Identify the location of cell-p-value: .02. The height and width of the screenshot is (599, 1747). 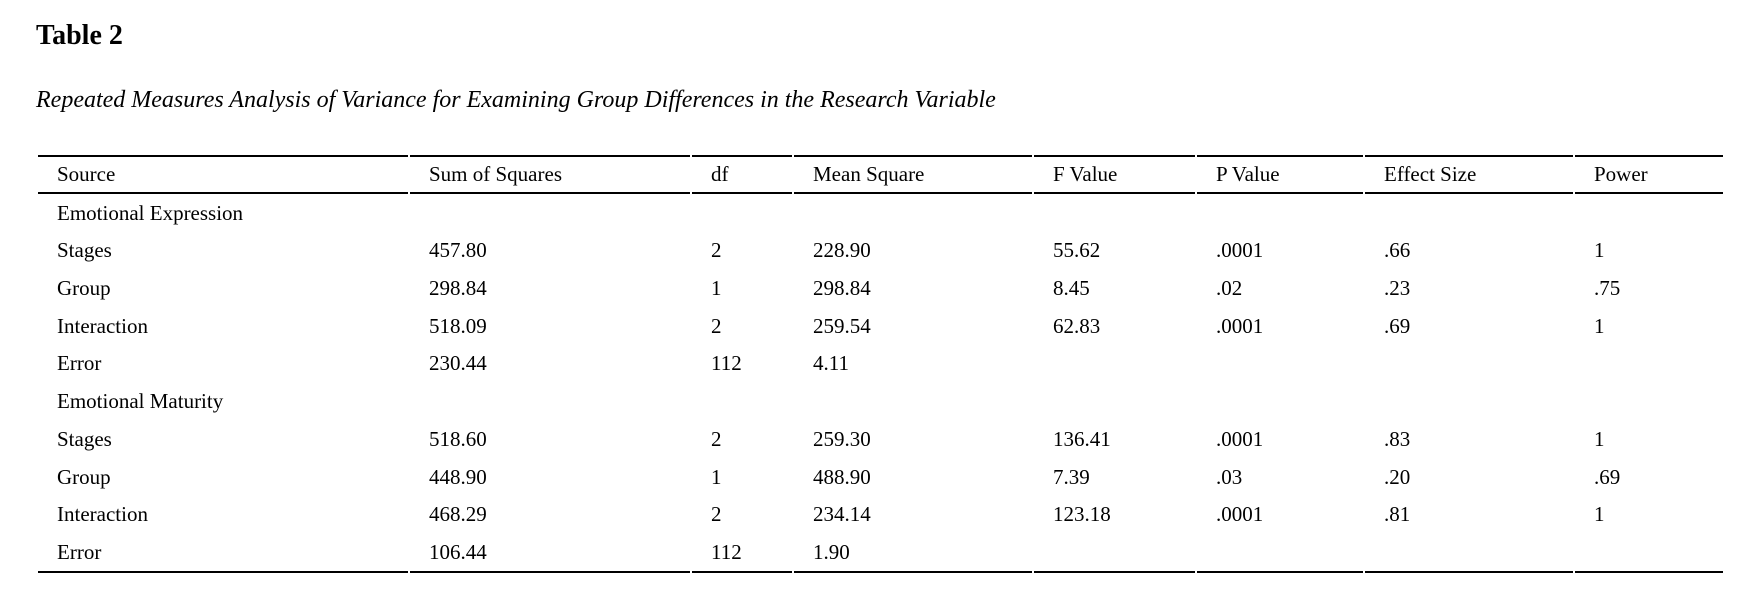
(1229, 288).